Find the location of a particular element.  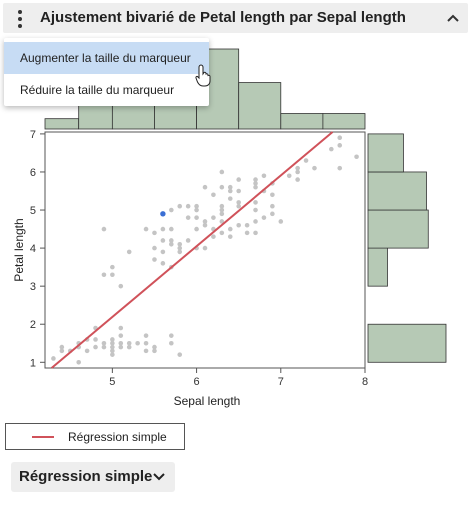

y-tick-label: 2 is located at coordinates (33, 325).